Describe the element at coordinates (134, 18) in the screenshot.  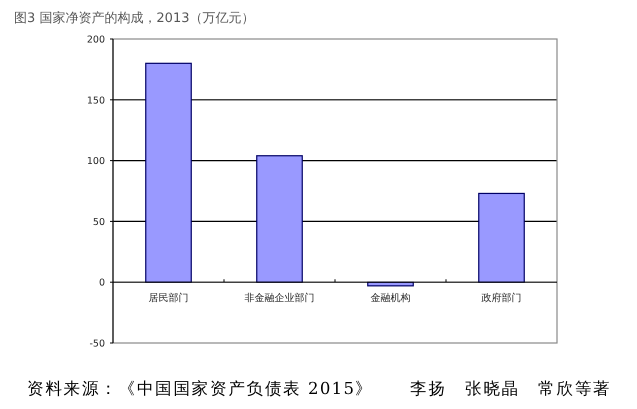
I see `title: 图3 国家净资产的构成，2013（万亿元）` at that location.